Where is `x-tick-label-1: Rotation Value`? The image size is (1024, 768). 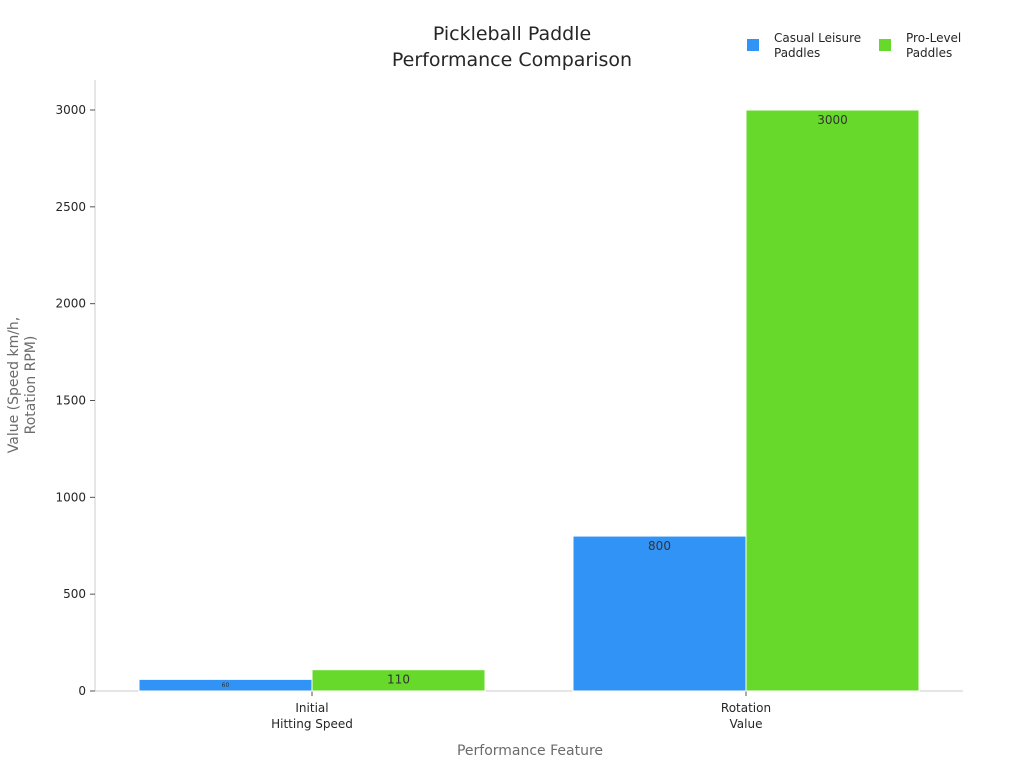
x-tick-label-1: Rotation Value is located at coordinates (746, 716).